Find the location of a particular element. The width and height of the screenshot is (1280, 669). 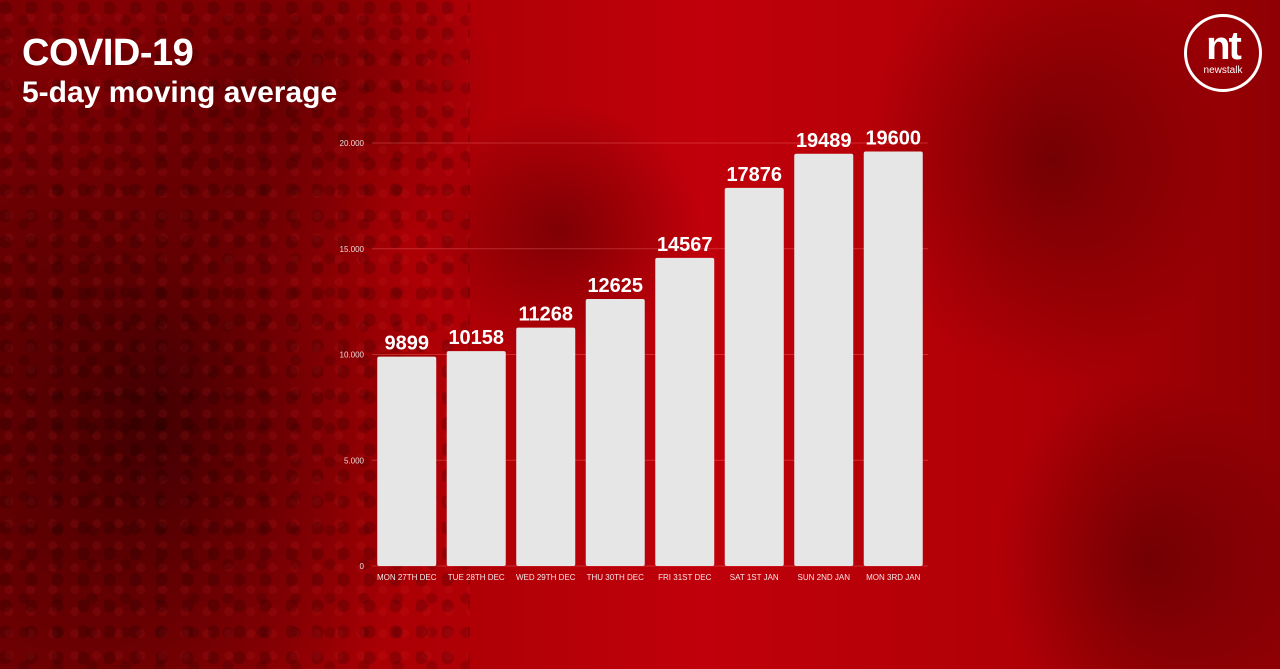

data-label: 11268 is located at coordinates (545, 315).